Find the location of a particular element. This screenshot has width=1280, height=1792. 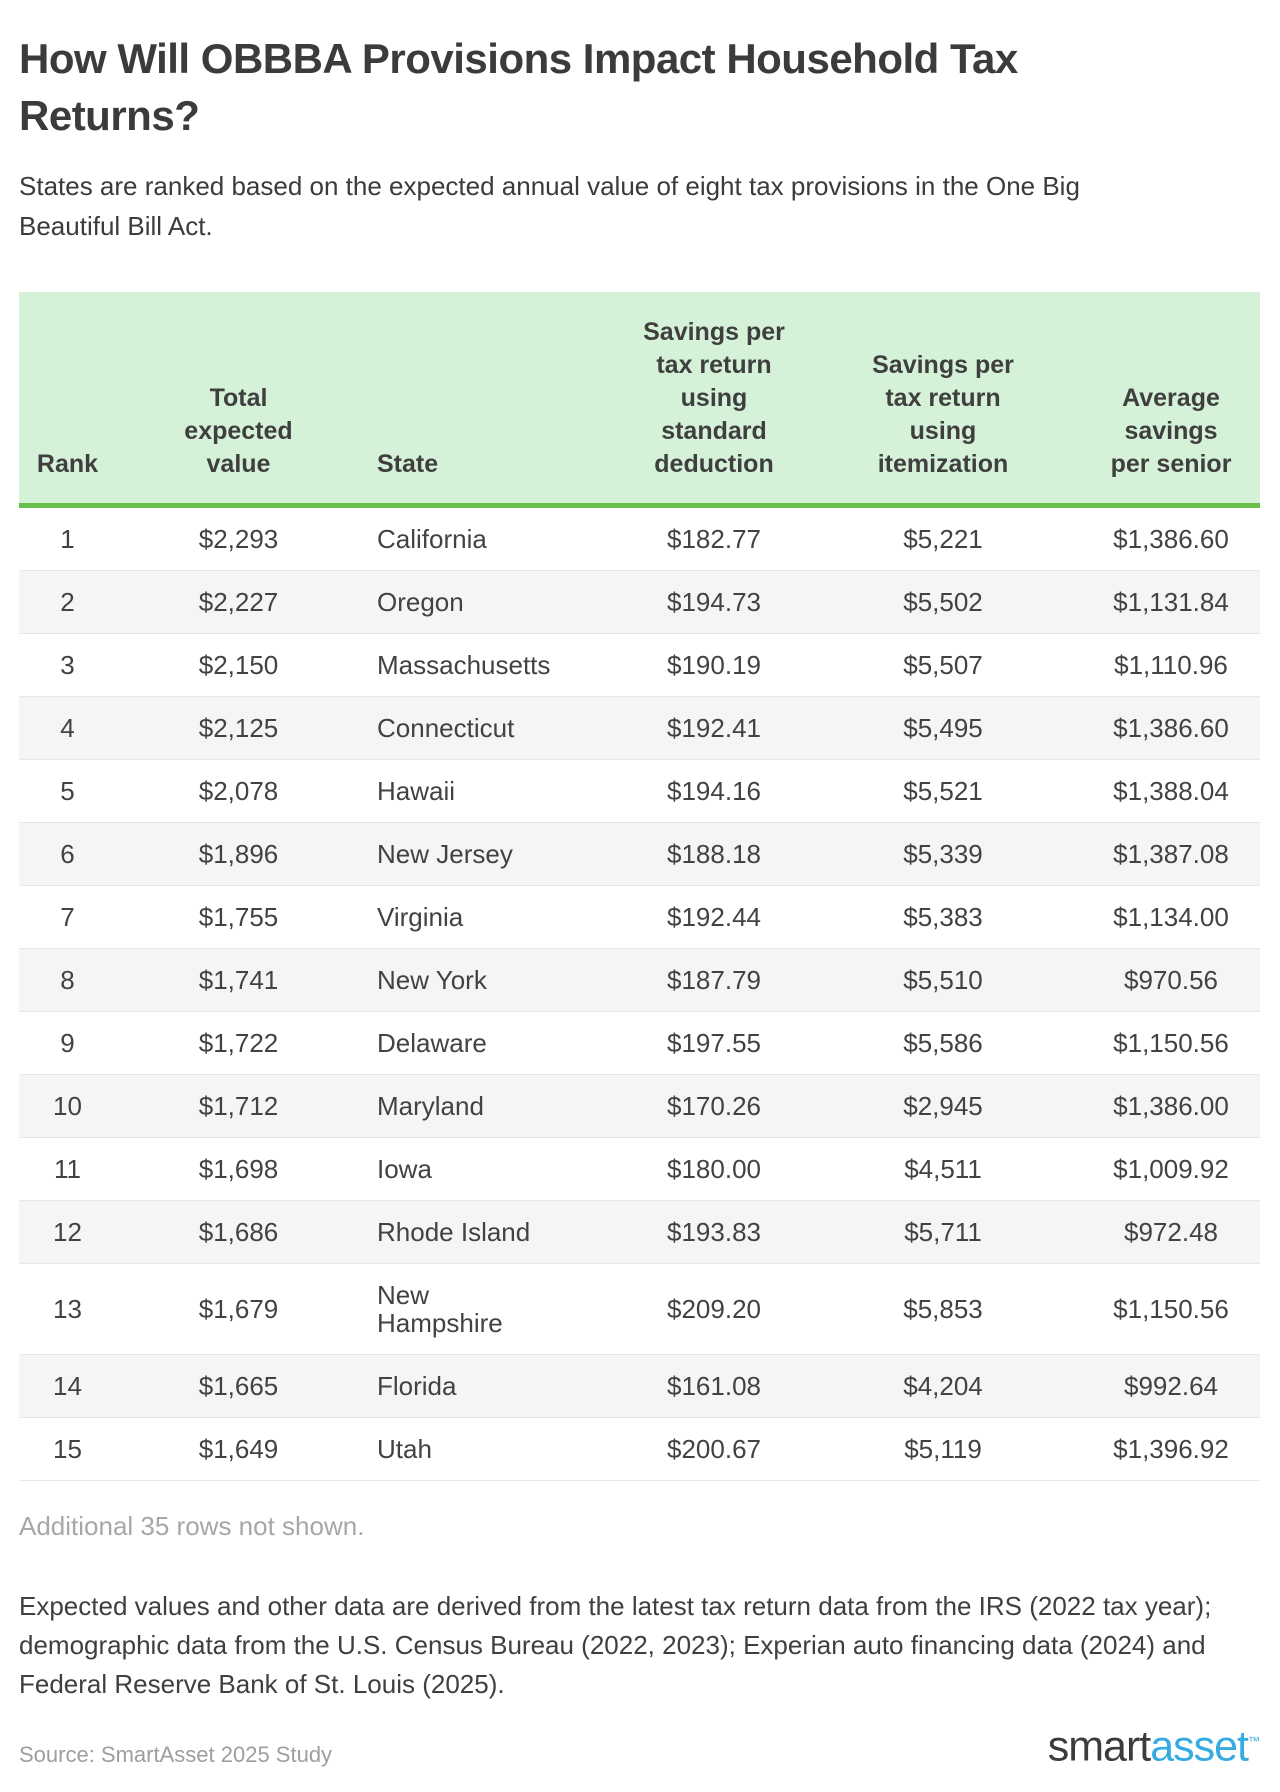

total-expected-value-cell: $2,293 is located at coordinates (238, 538).